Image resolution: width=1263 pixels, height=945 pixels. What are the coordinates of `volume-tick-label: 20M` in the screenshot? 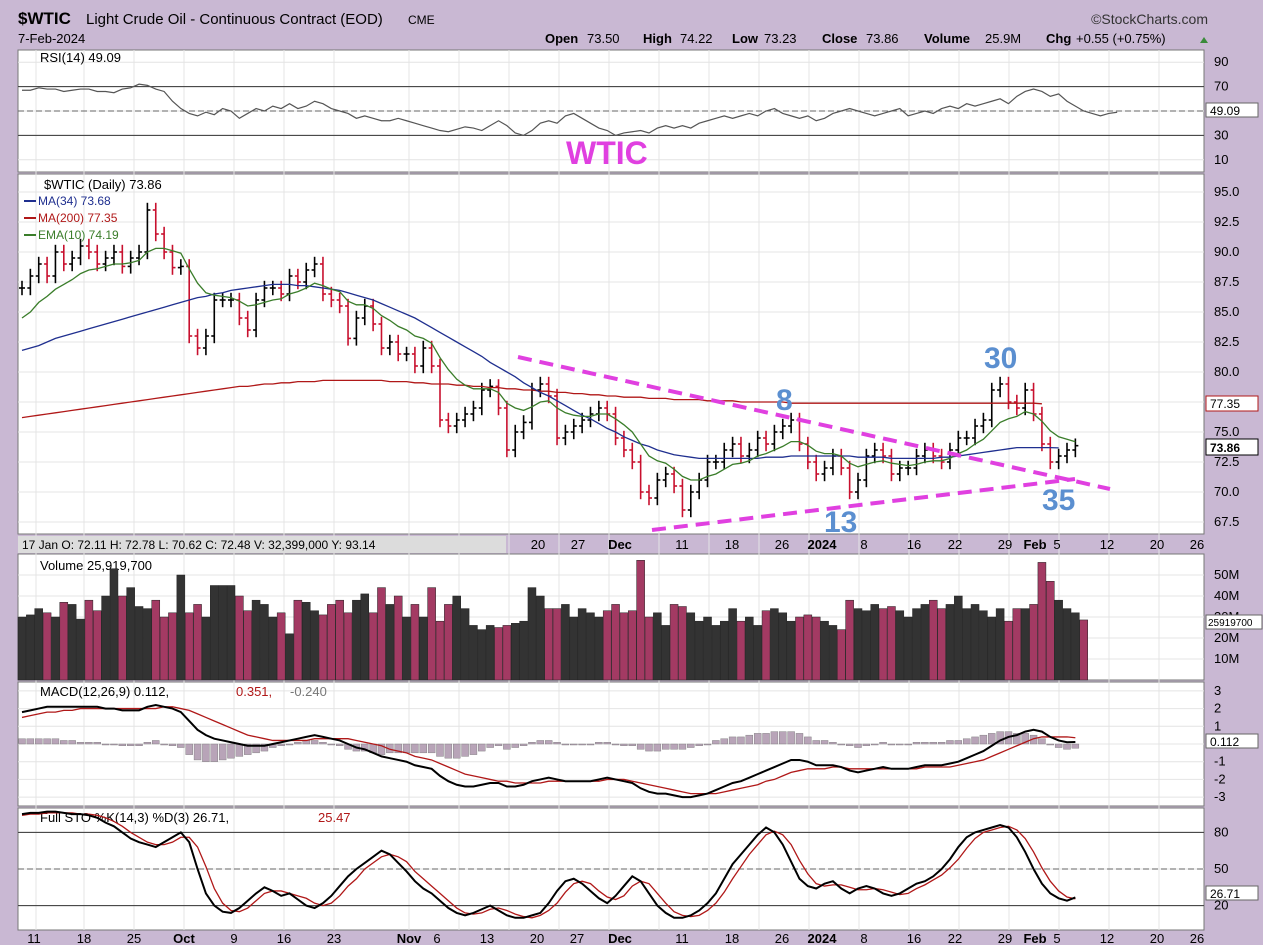 It's located at (1226, 637).